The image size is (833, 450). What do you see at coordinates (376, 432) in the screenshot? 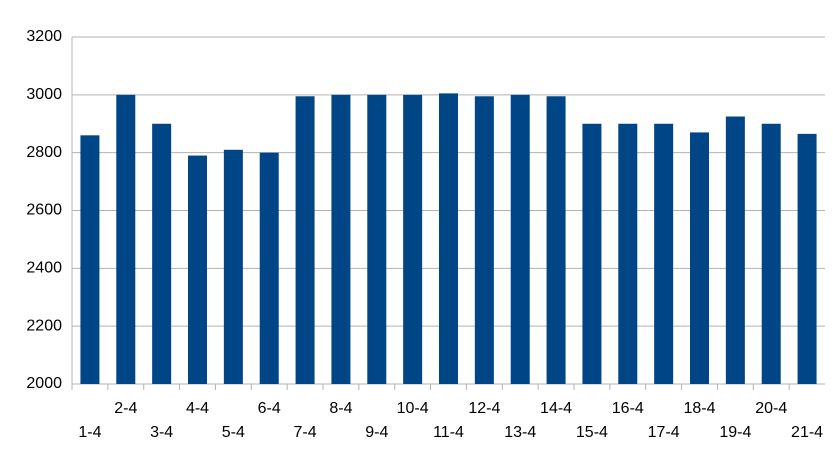
I see `x-tick-label: 9-4` at bounding box center [376, 432].